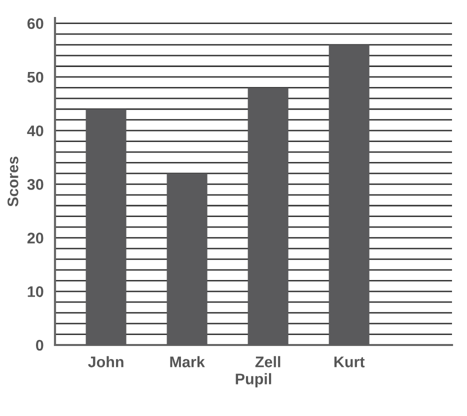  Describe the element at coordinates (254, 380) in the screenshot. I see `x-axis-title: Pupil` at that location.